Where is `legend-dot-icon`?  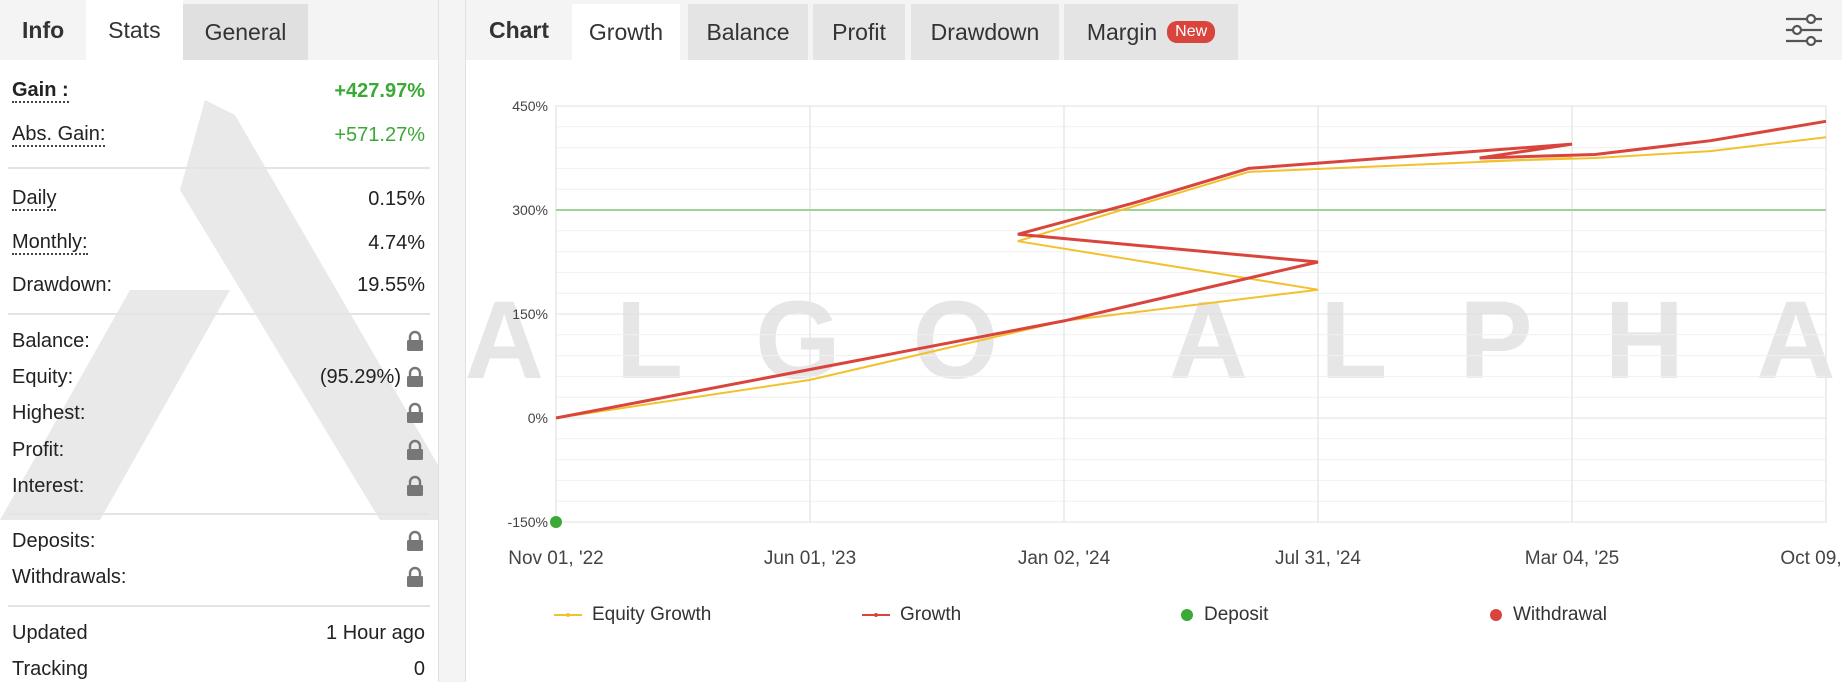 legend-dot-icon is located at coordinates (1496, 615).